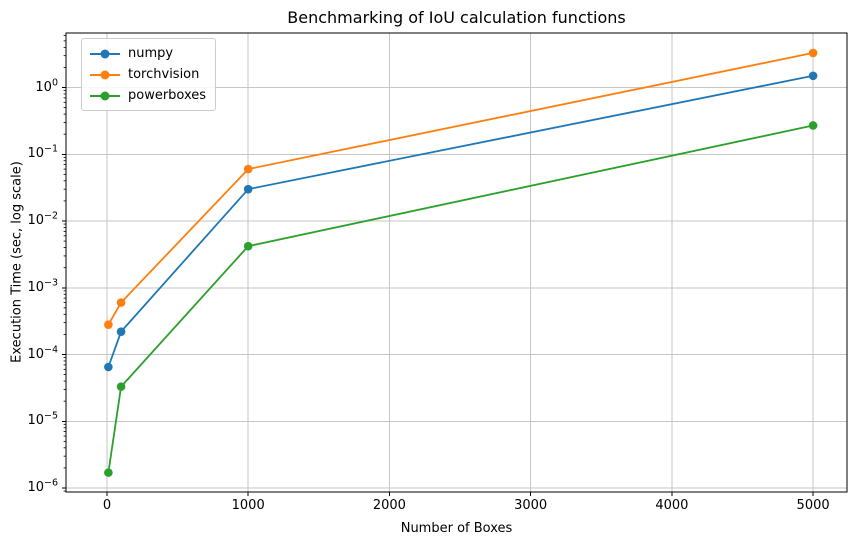 The image size is (857, 547). What do you see at coordinates (456, 528) in the screenshot?
I see `x-axis-label: Number of Boxes` at bounding box center [456, 528].